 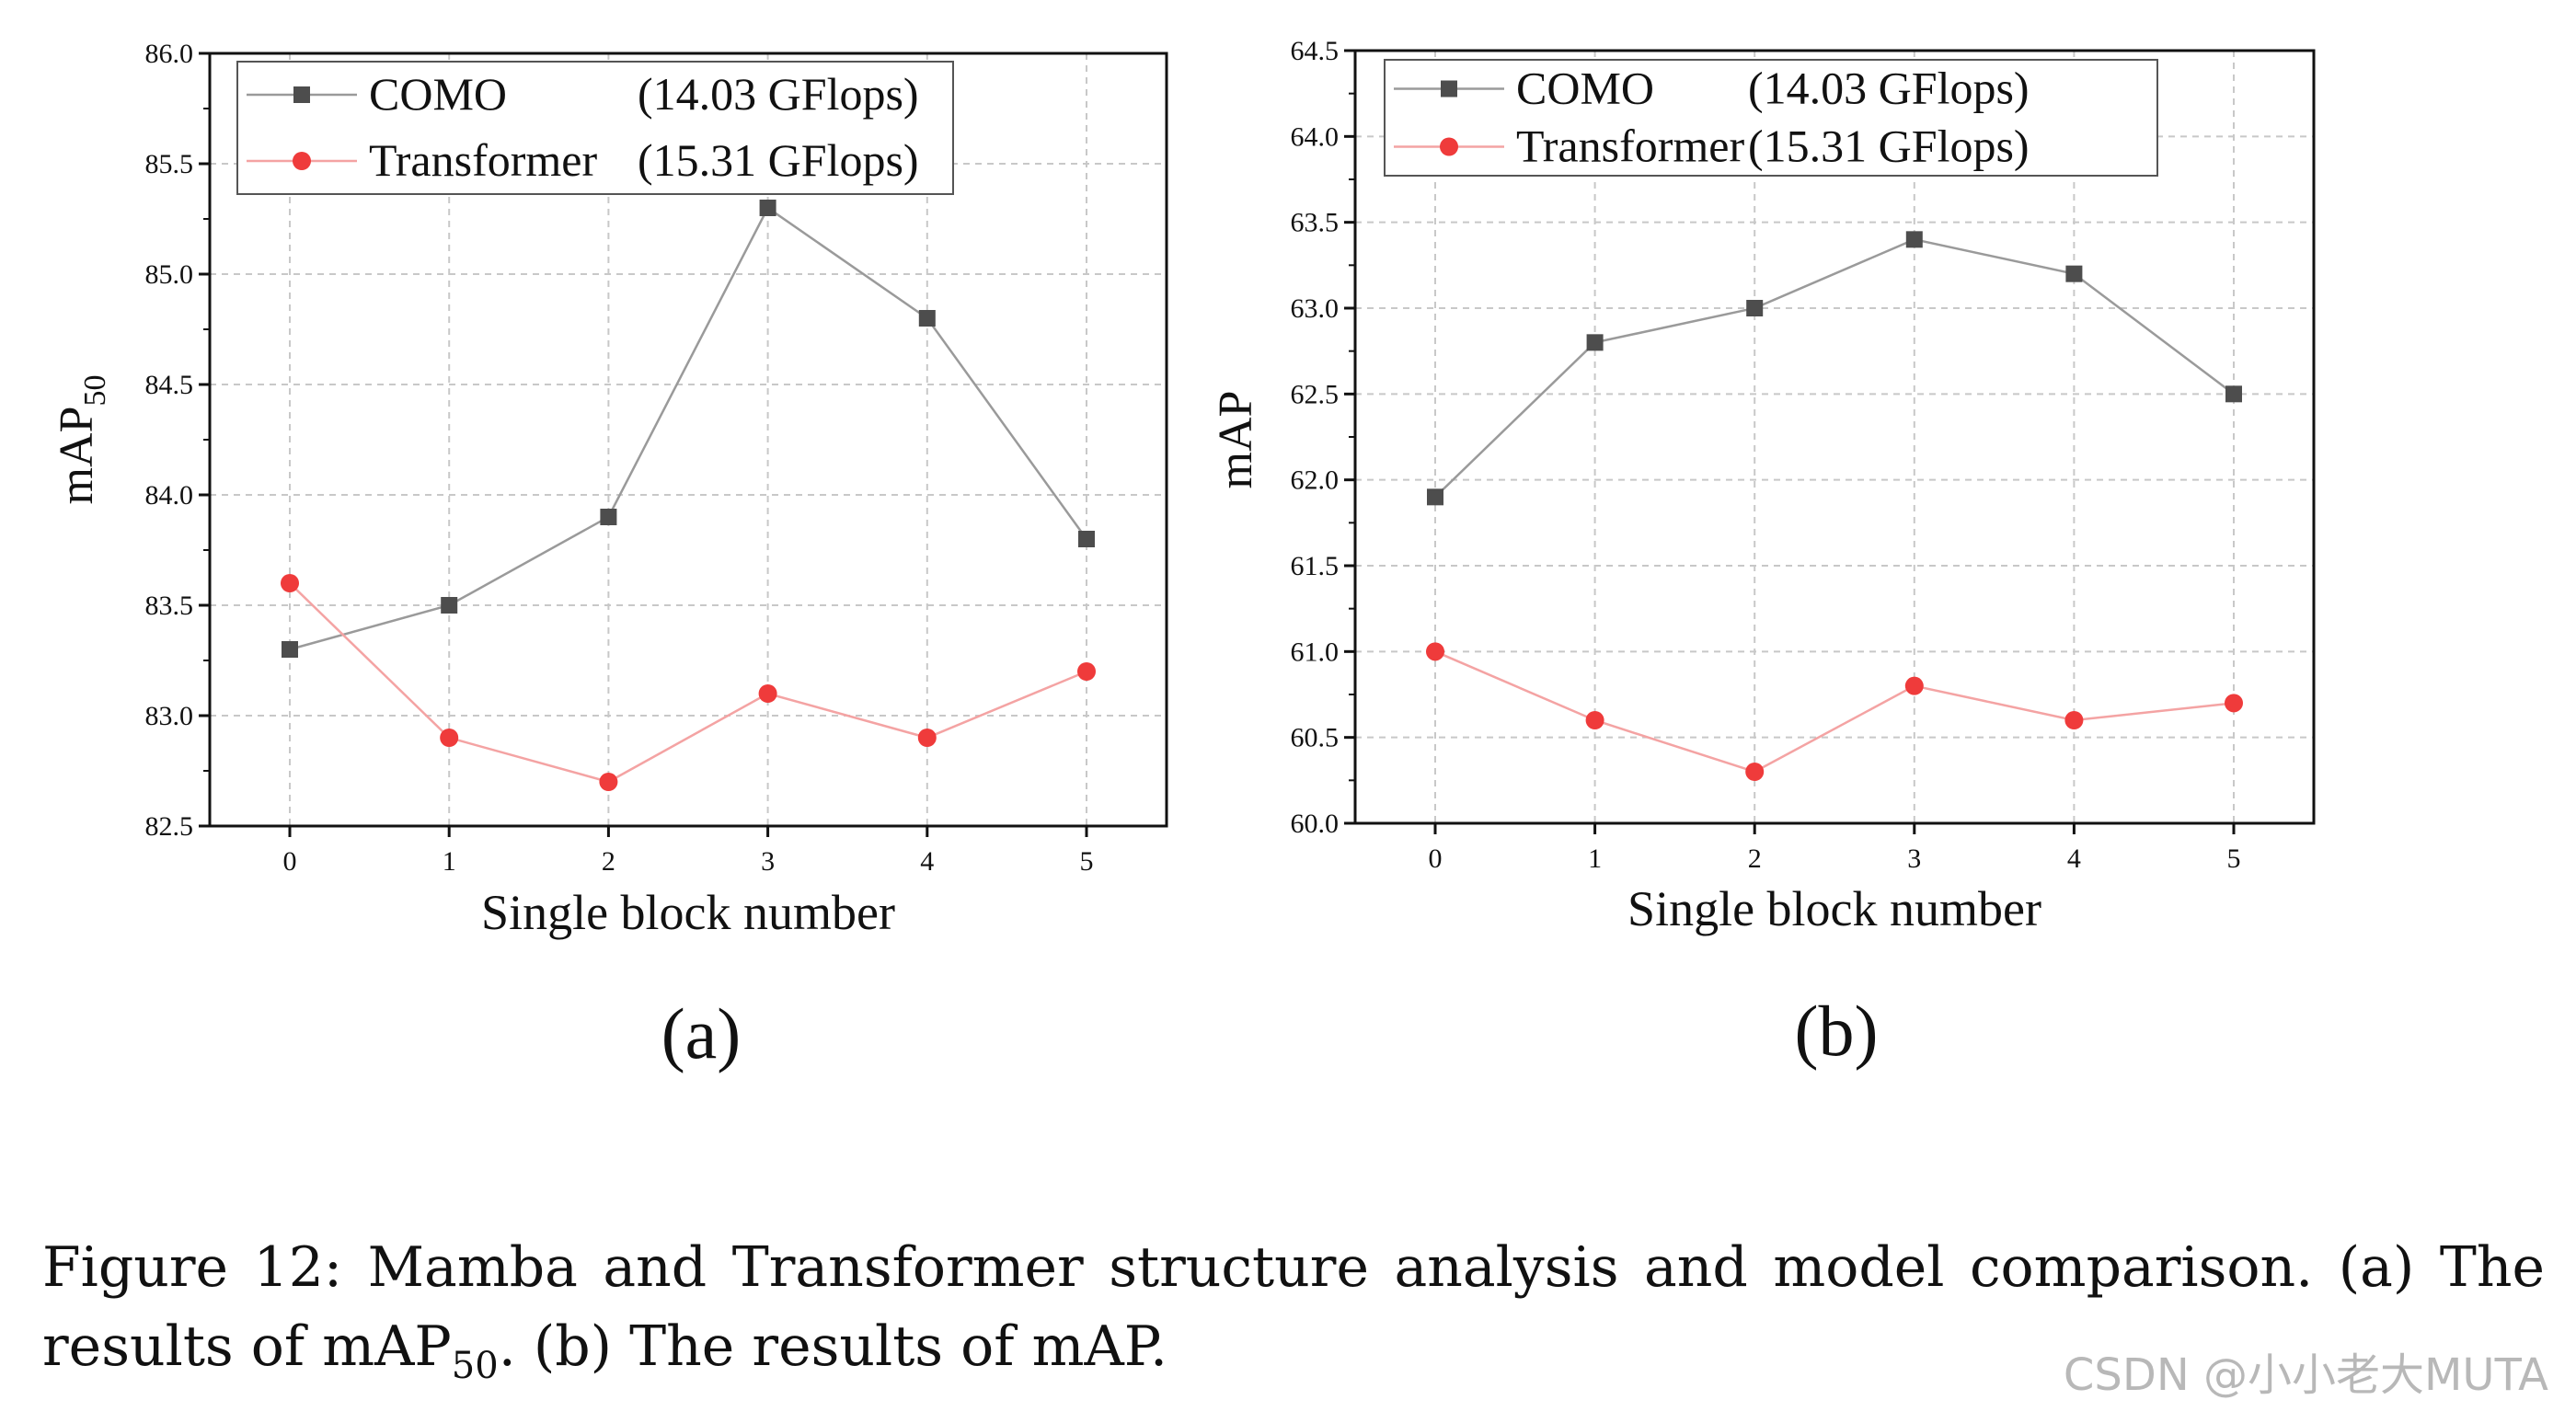 I want to click on panel-b-ytick-label-2: 61.0, so click(x=1315, y=652).